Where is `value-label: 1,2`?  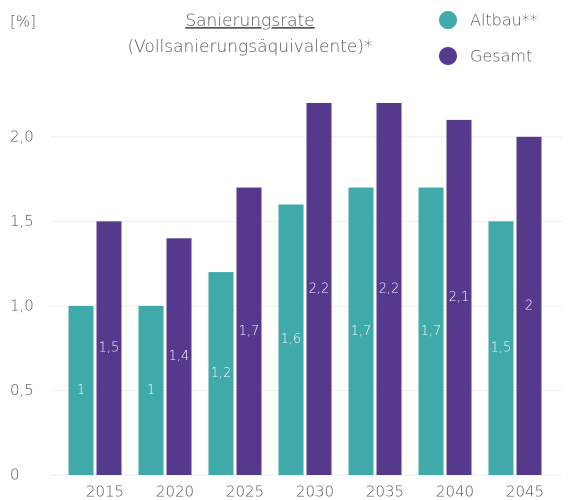
value-label: 1,2 is located at coordinates (221, 373).